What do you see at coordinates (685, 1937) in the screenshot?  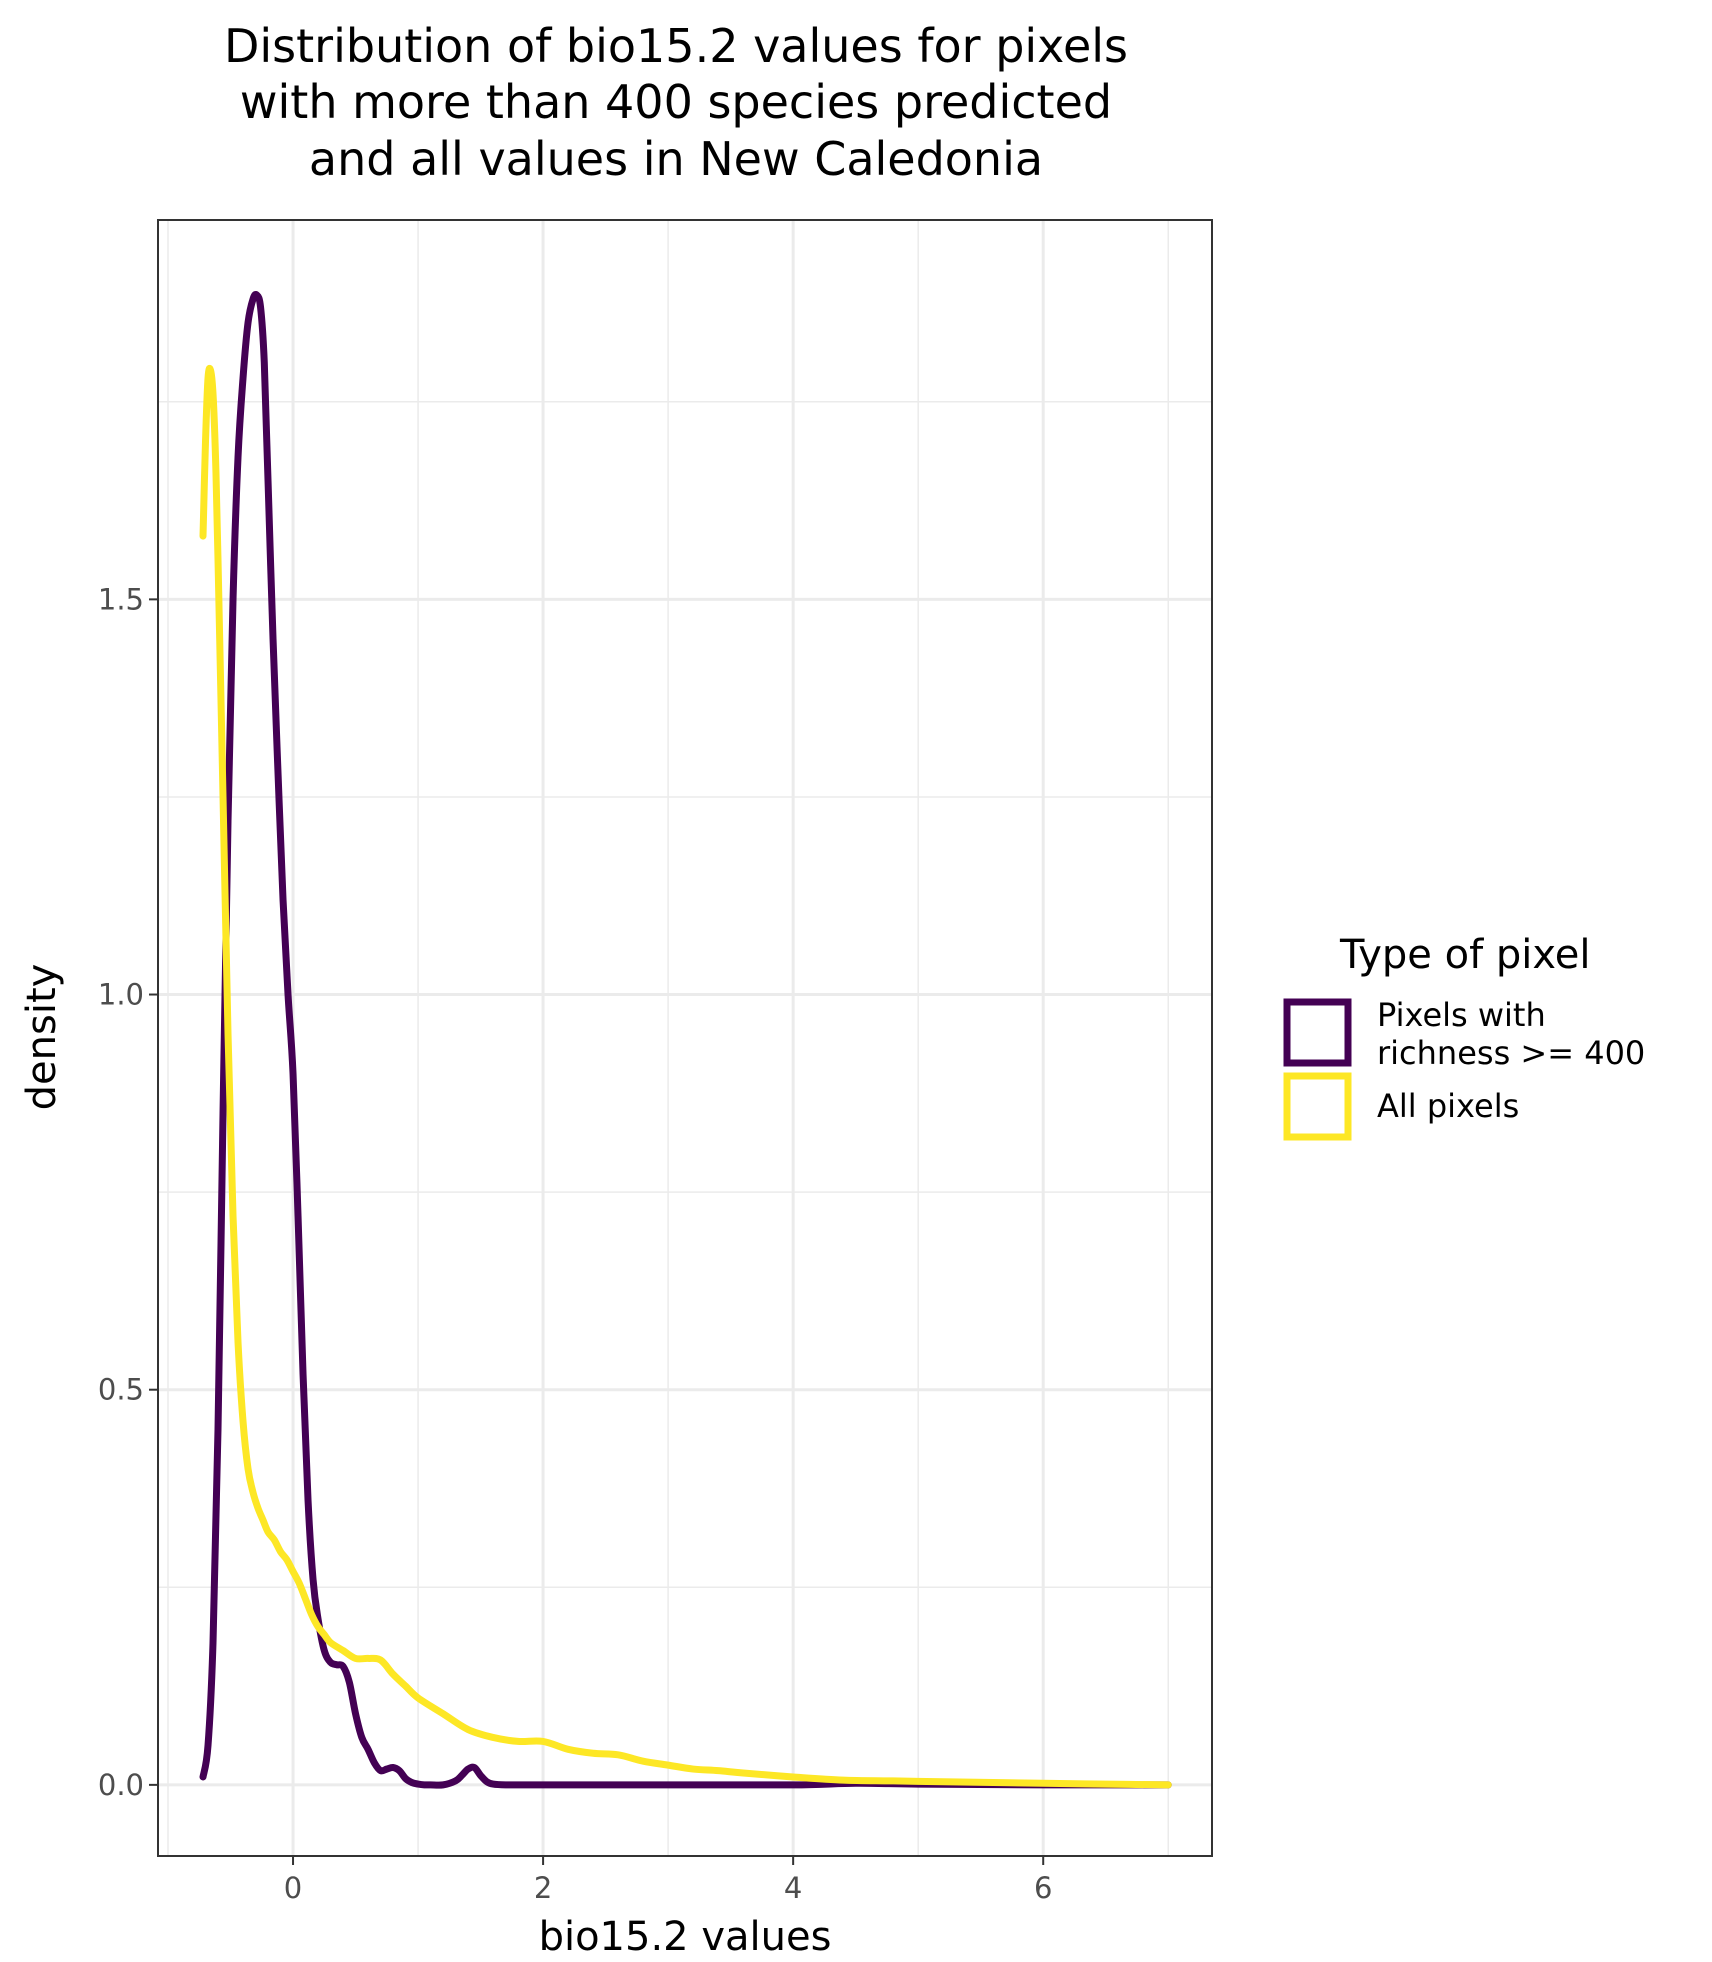 I see `x-axis-title: bio15.2 values` at bounding box center [685, 1937].